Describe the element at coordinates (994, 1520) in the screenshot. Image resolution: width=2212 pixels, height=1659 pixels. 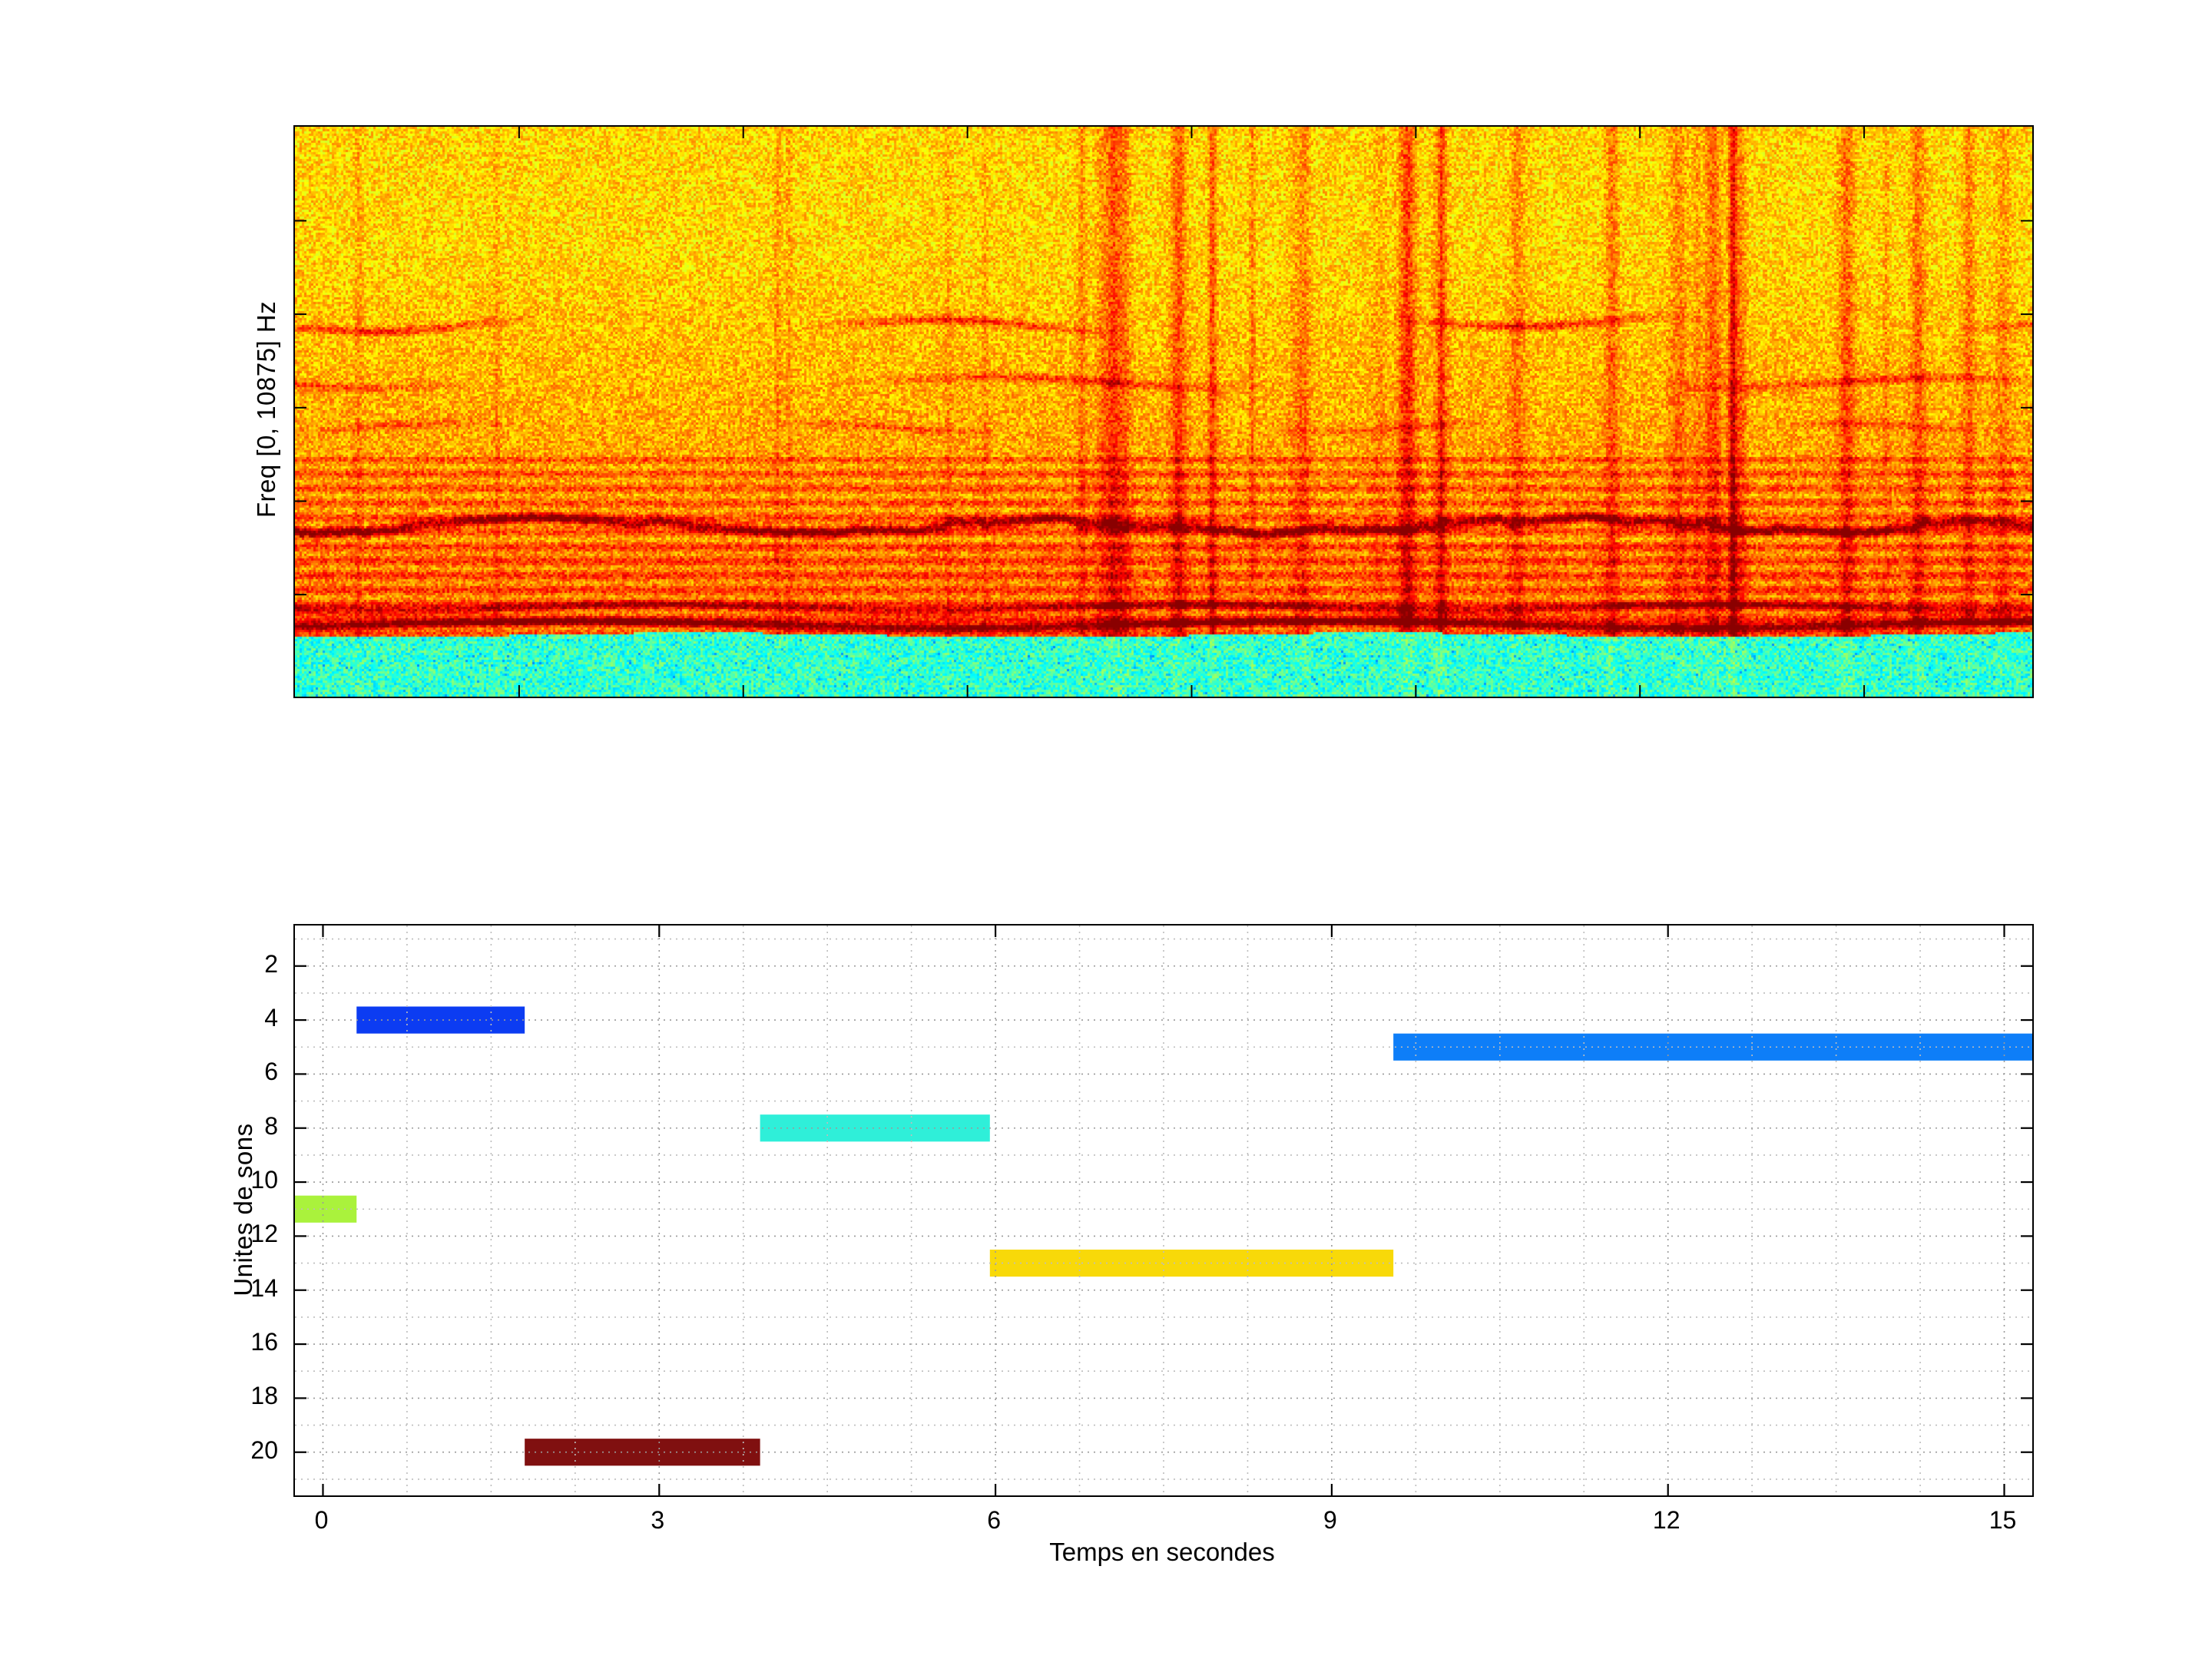
I see `x-tick-label: 6` at that location.